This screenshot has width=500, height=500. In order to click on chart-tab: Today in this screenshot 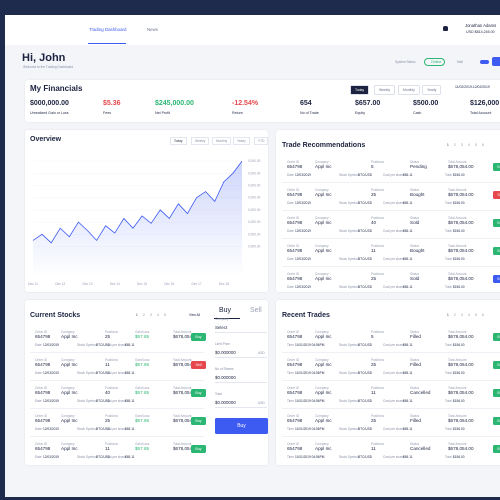, I will do `click(178, 141)`.